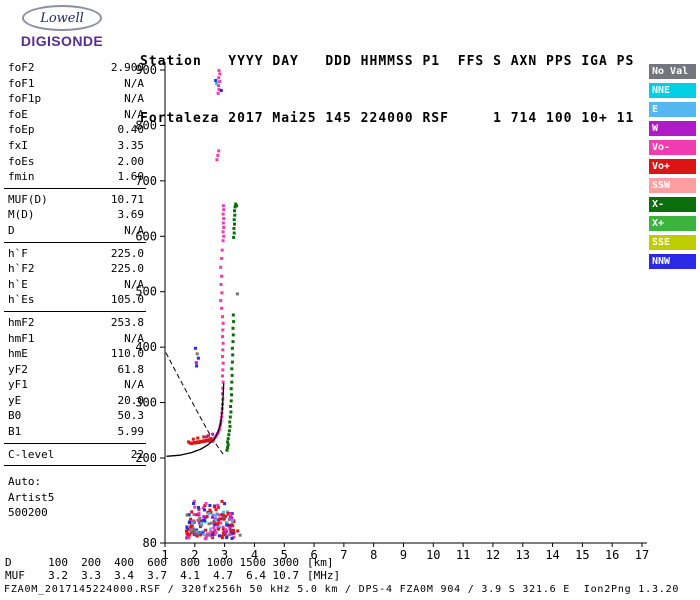 Image resolution: width=700 pixels, height=600 pixels. I want to click on param-value: 5.99, so click(131, 432).